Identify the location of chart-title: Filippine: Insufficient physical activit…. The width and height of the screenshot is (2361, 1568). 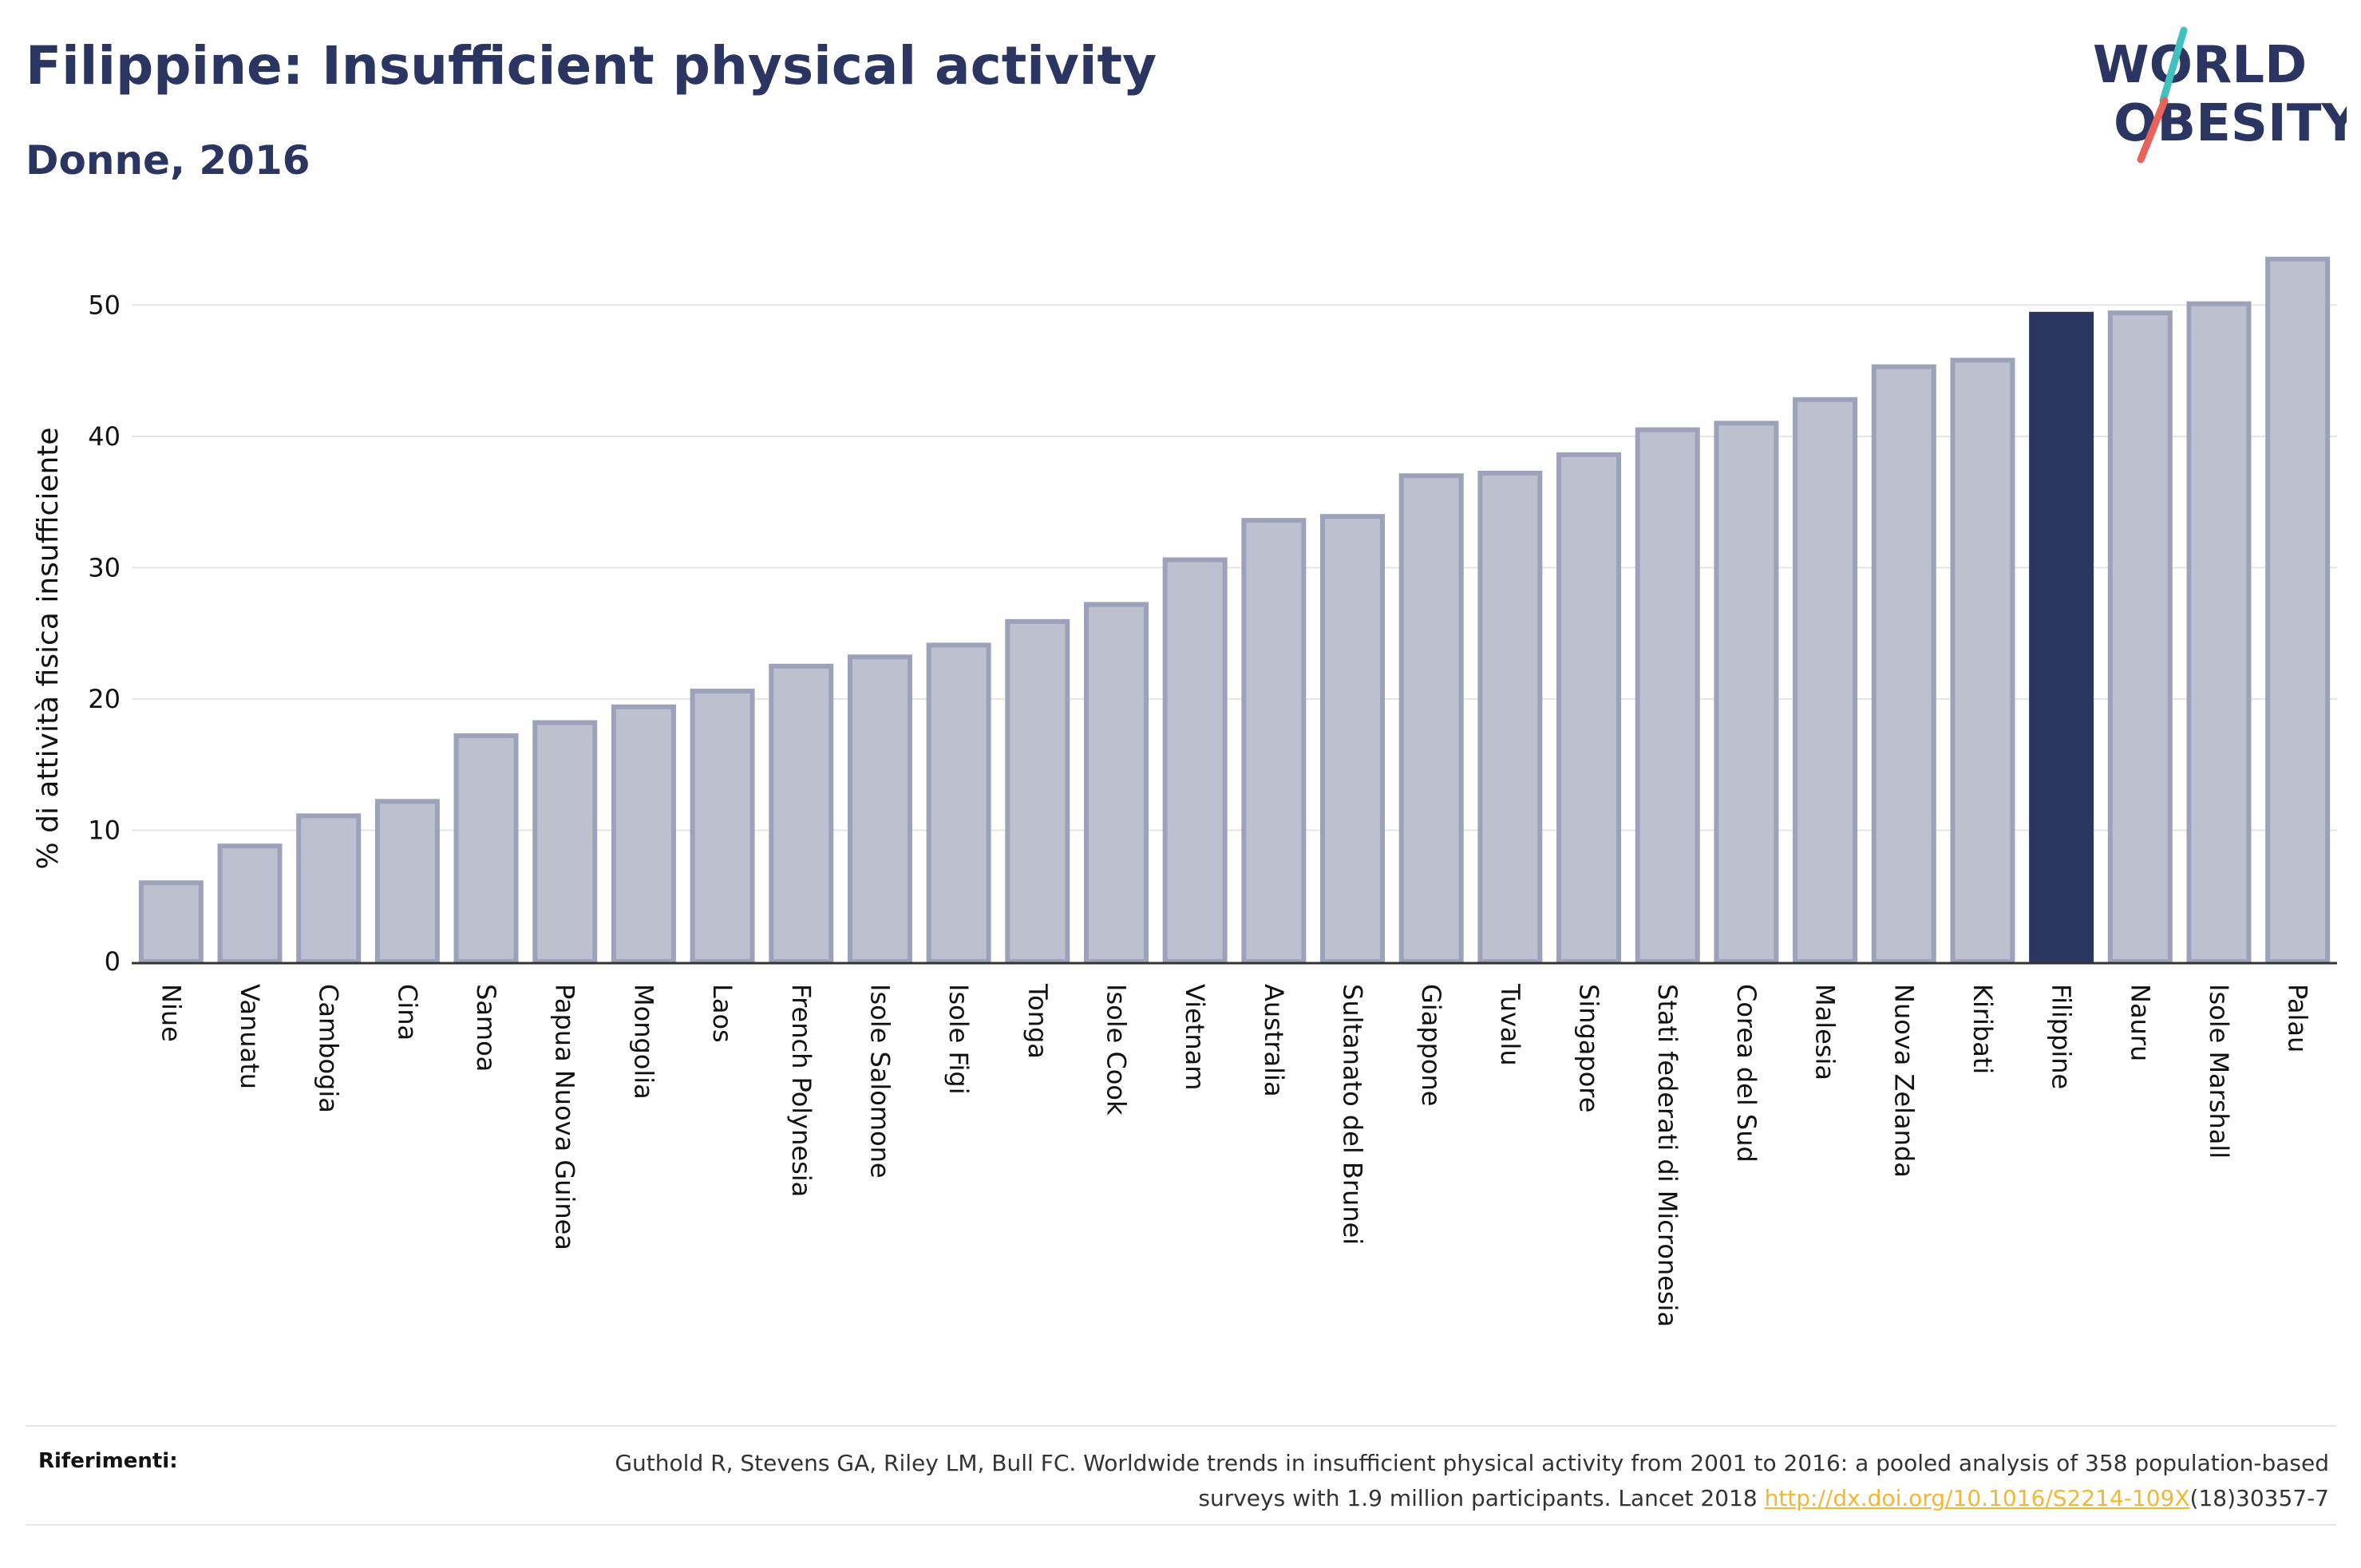
(591, 66).